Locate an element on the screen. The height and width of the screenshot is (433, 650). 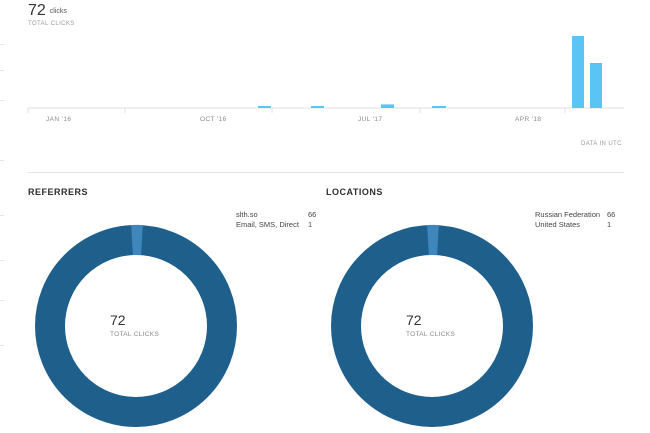
location-label: United States is located at coordinates (557, 224).